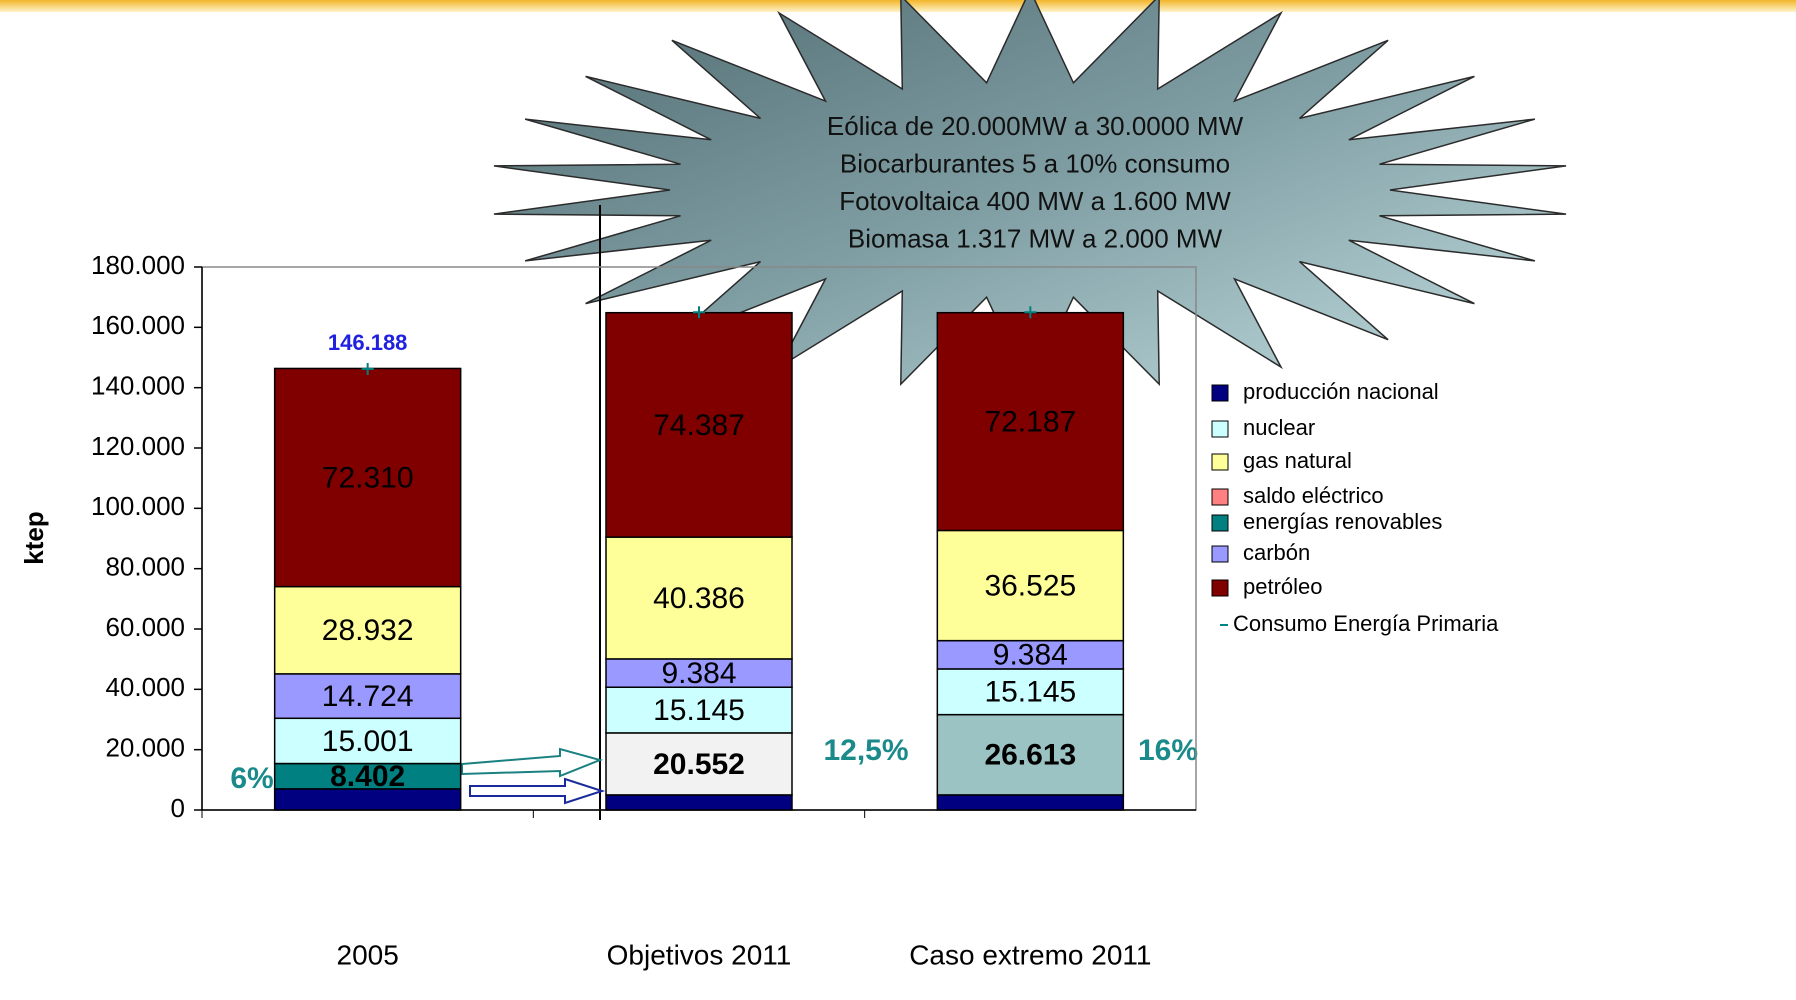 Image resolution: width=1796 pixels, height=1000 pixels. Describe the element at coordinates (368, 477) in the screenshot. I see `data-label: 72.310` at that location.